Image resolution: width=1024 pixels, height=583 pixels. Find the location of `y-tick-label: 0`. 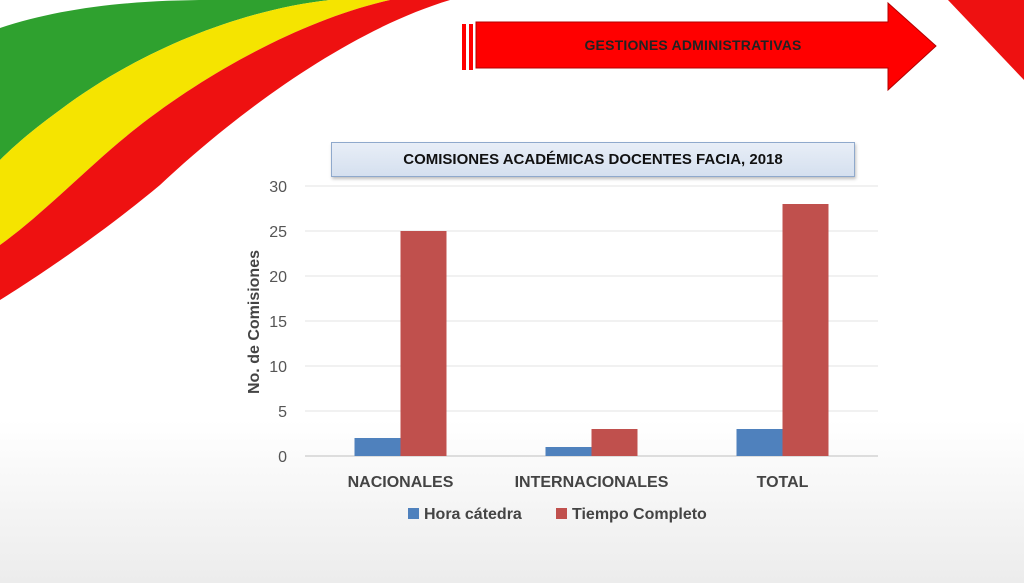

y-tick-label: 0 is located at coordinates (282, 457).